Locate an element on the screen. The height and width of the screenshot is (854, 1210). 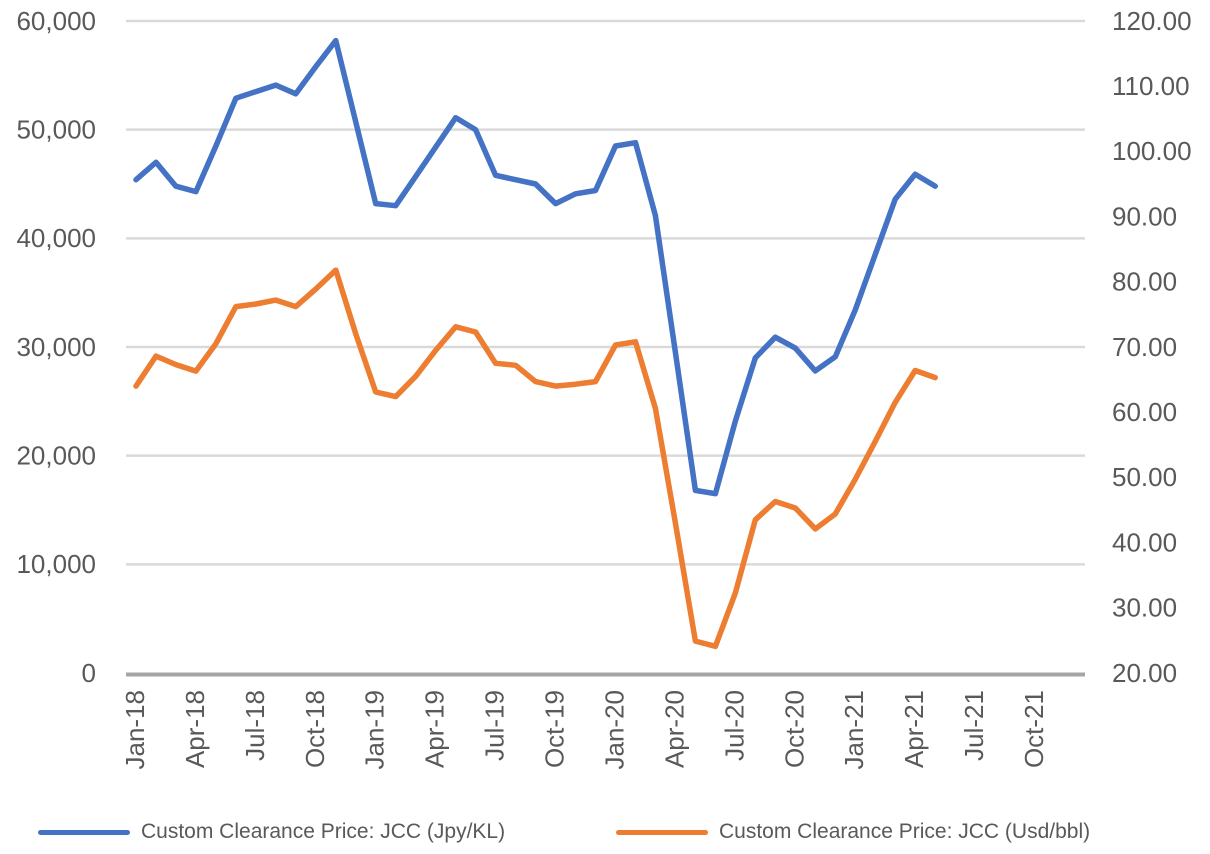
y-axis-label-left: 50,000 is located at coordinates (56, 130).